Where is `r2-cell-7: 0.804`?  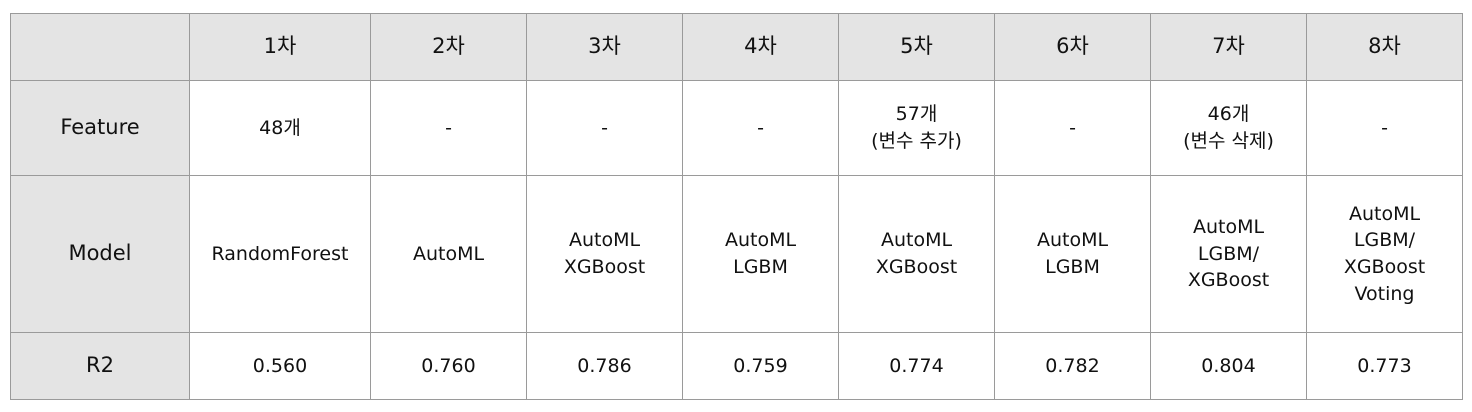 r2-cell-7: 0.804 is located at coordinates (1228, 366).